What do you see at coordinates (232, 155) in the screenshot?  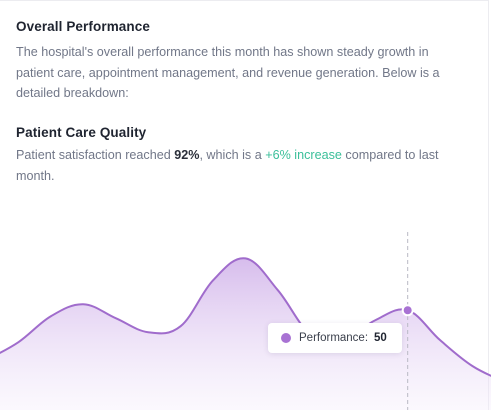 I see `patient-care-text-middle: , which is a` at bounding box center [232, 155].